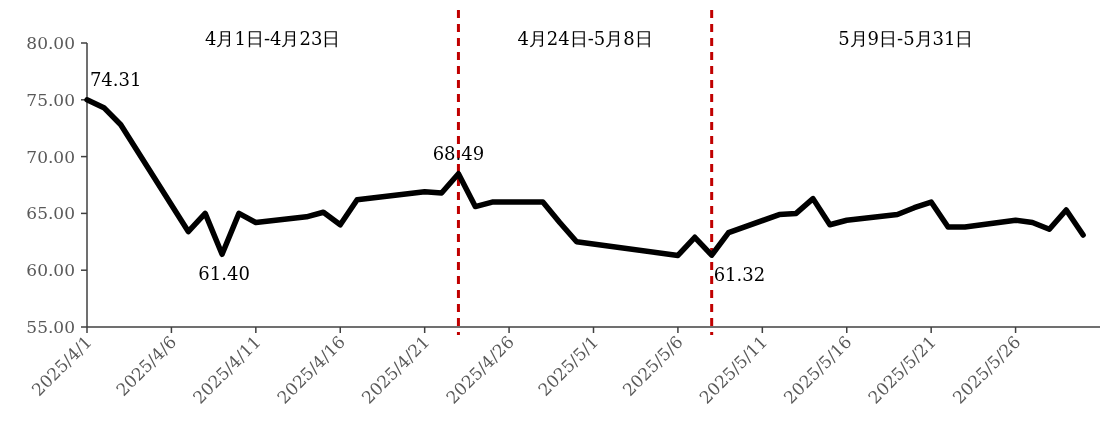 The height and width of the screenshot is (423, 1102). I want to click on y-tick-label: 55.00, so click(50, 327).